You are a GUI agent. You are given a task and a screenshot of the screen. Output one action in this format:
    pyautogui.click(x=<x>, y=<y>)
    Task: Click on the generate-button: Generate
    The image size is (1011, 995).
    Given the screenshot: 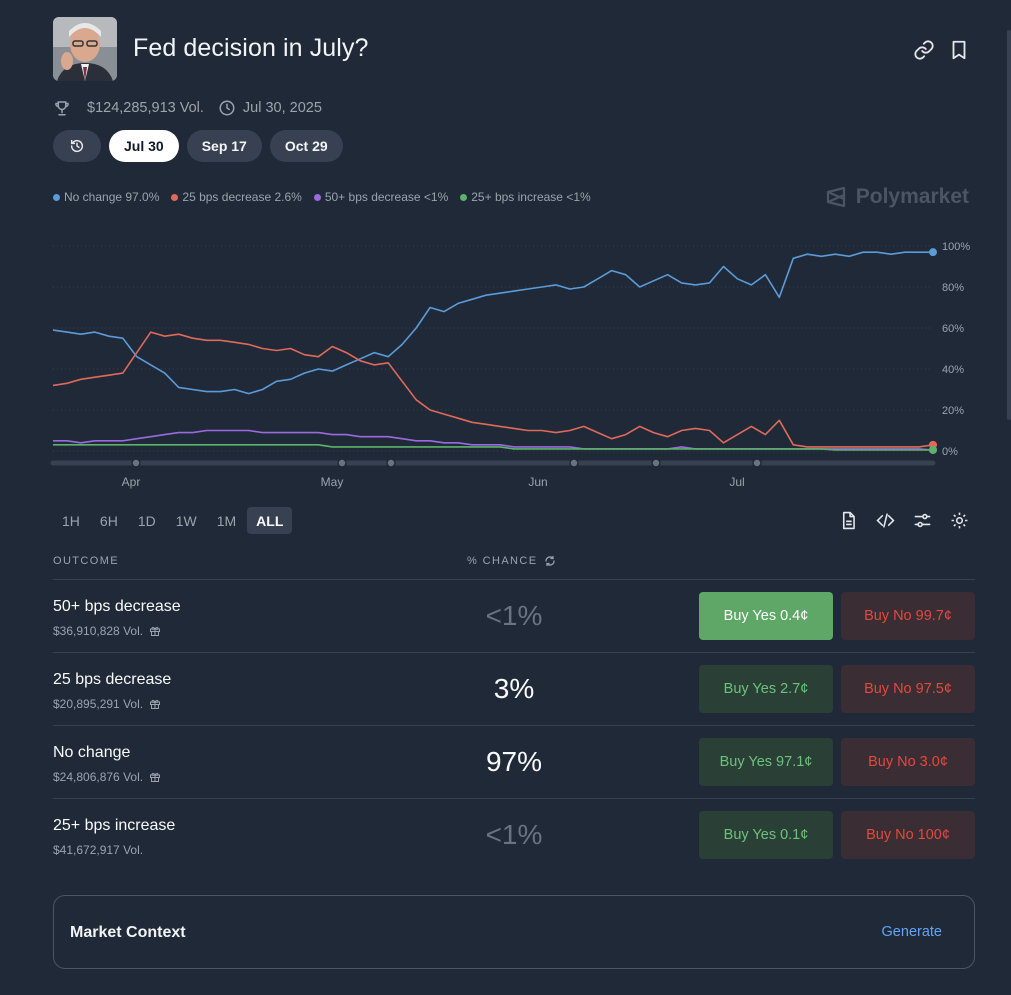 What is the action you would take?
    pyautogui.click(x=911, y=932)
    